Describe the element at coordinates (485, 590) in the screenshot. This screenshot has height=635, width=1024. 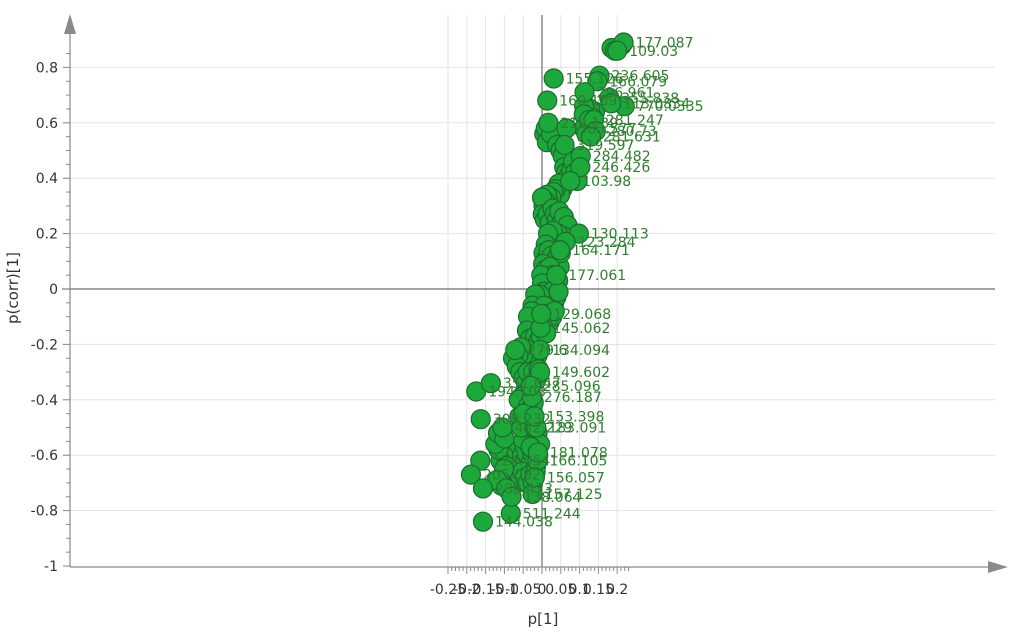
I see `x-tick-label: -0.15` at that location.